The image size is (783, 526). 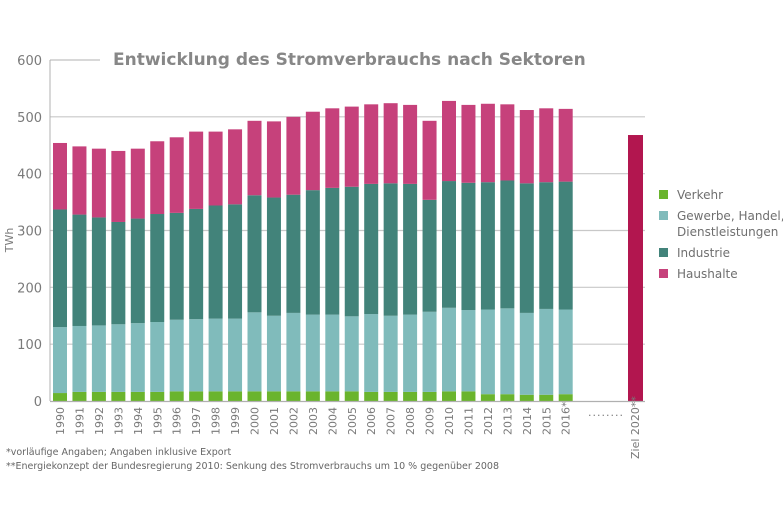 I want to click on bar-group-1995, so click(x=157, y=271).